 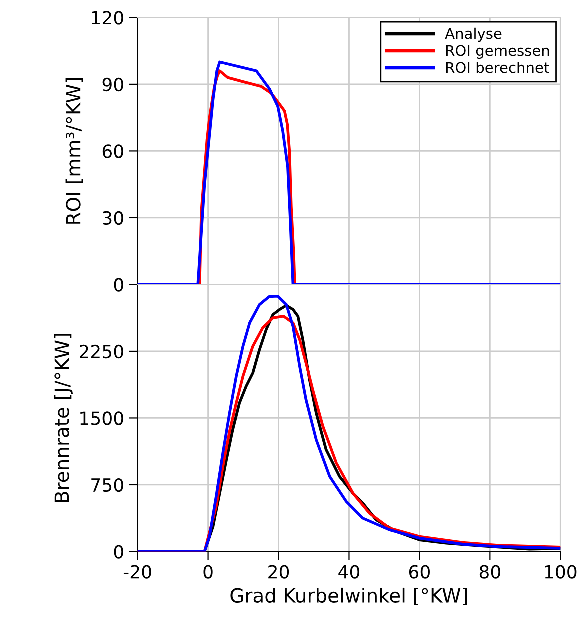 What do you see at coordinates (490, 572) in the screenshot?
I see `x-tick-label: 80` at bounding box center [490, 572].